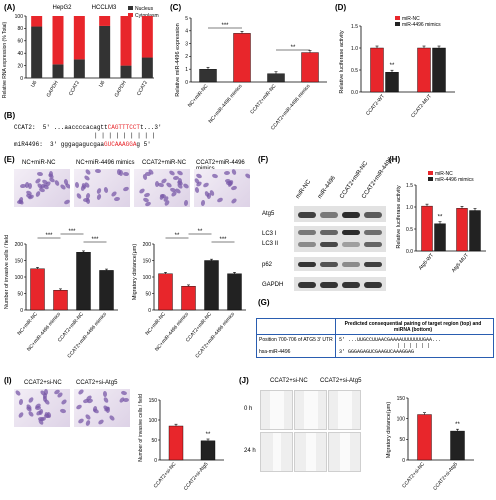  What do you see at coordinates (421, 106) in the screenshot?
I see `panel-d-xtick-label: CCAT2-MUT` at bounding box center [421, 106].